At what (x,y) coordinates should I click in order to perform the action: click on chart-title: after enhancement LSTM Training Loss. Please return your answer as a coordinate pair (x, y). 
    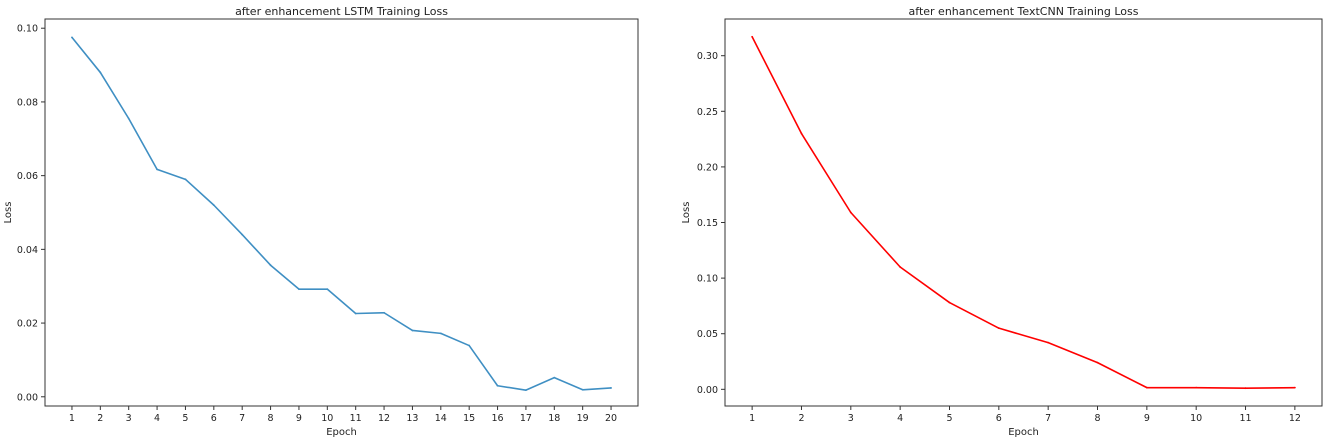
    Looking at the image, I should click on (341, 11).